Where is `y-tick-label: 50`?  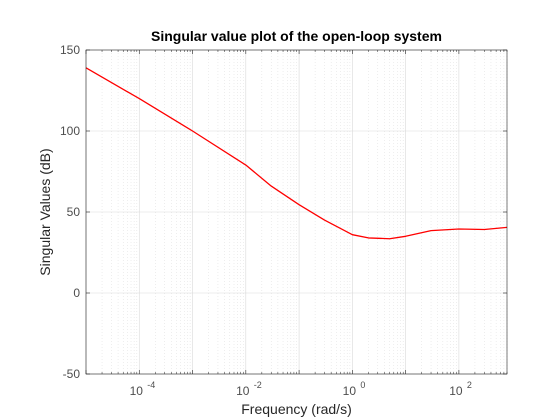
y-tick-label: 50 is located at coordinates (74, 212).